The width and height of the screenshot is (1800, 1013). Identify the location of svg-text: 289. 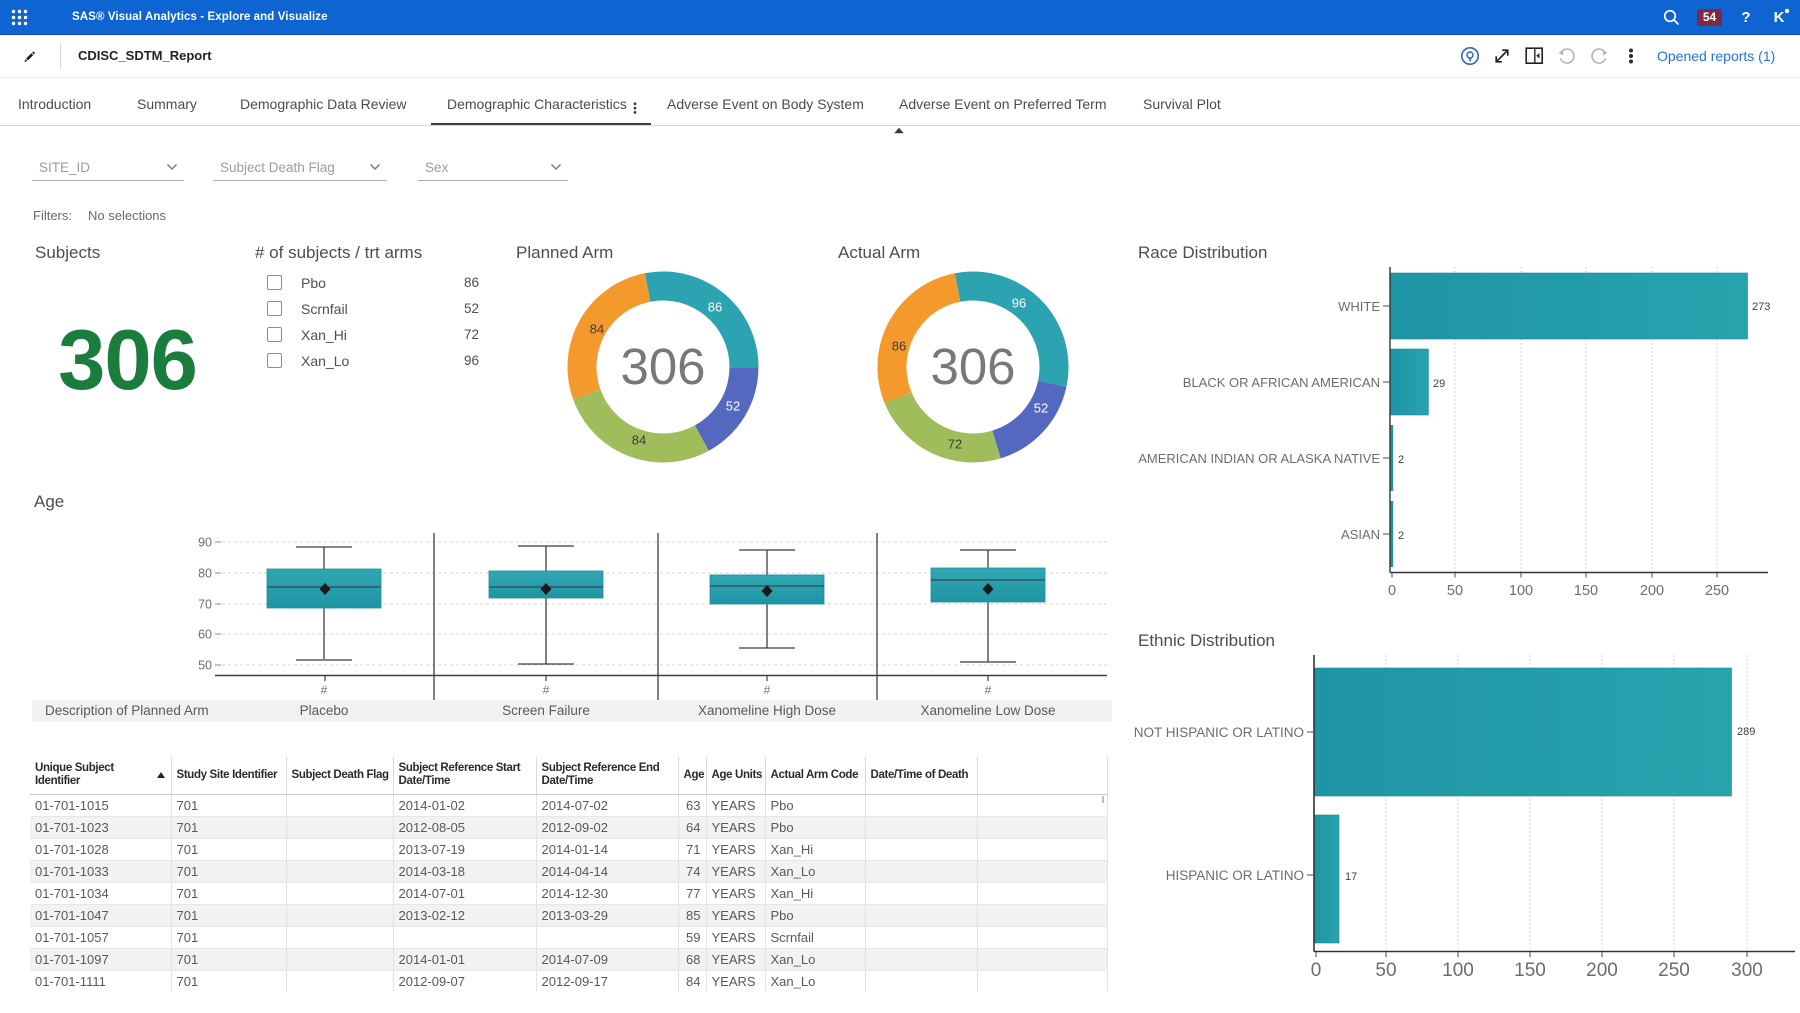
(1746, 732).